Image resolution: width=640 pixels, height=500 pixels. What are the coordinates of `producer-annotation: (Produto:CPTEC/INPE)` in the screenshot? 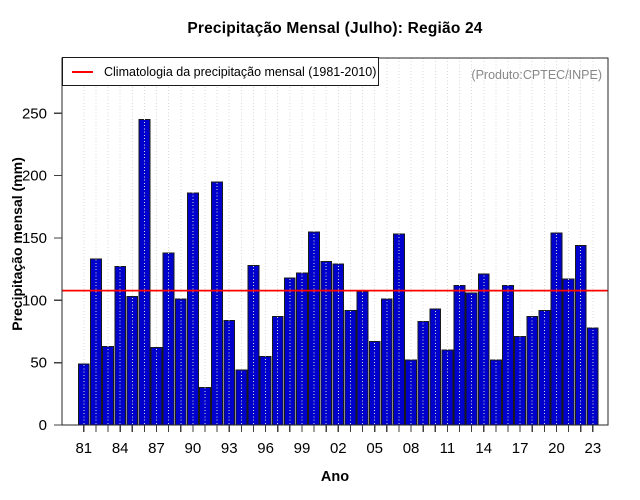 It's located at (536, 75).